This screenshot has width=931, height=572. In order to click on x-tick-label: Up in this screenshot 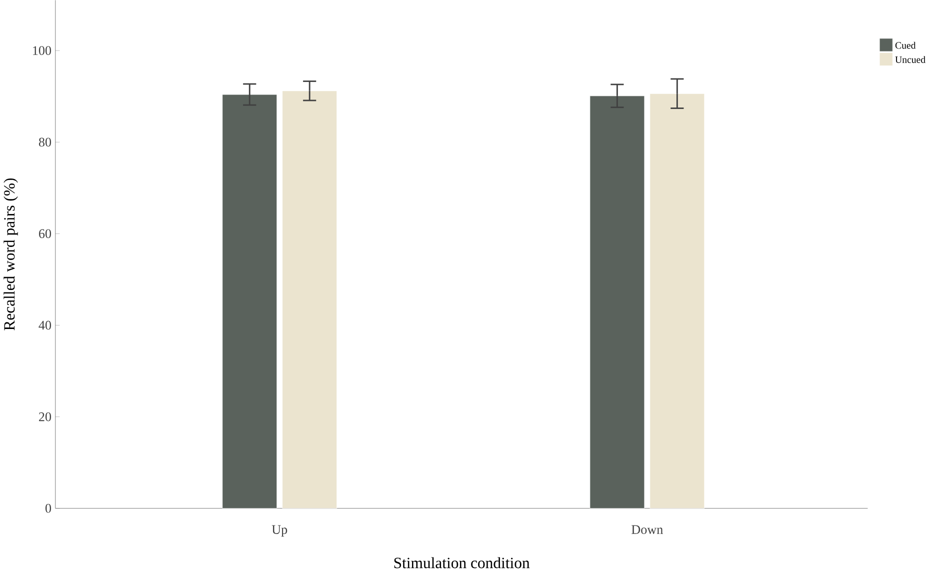, I will do `click(280, 531)`.